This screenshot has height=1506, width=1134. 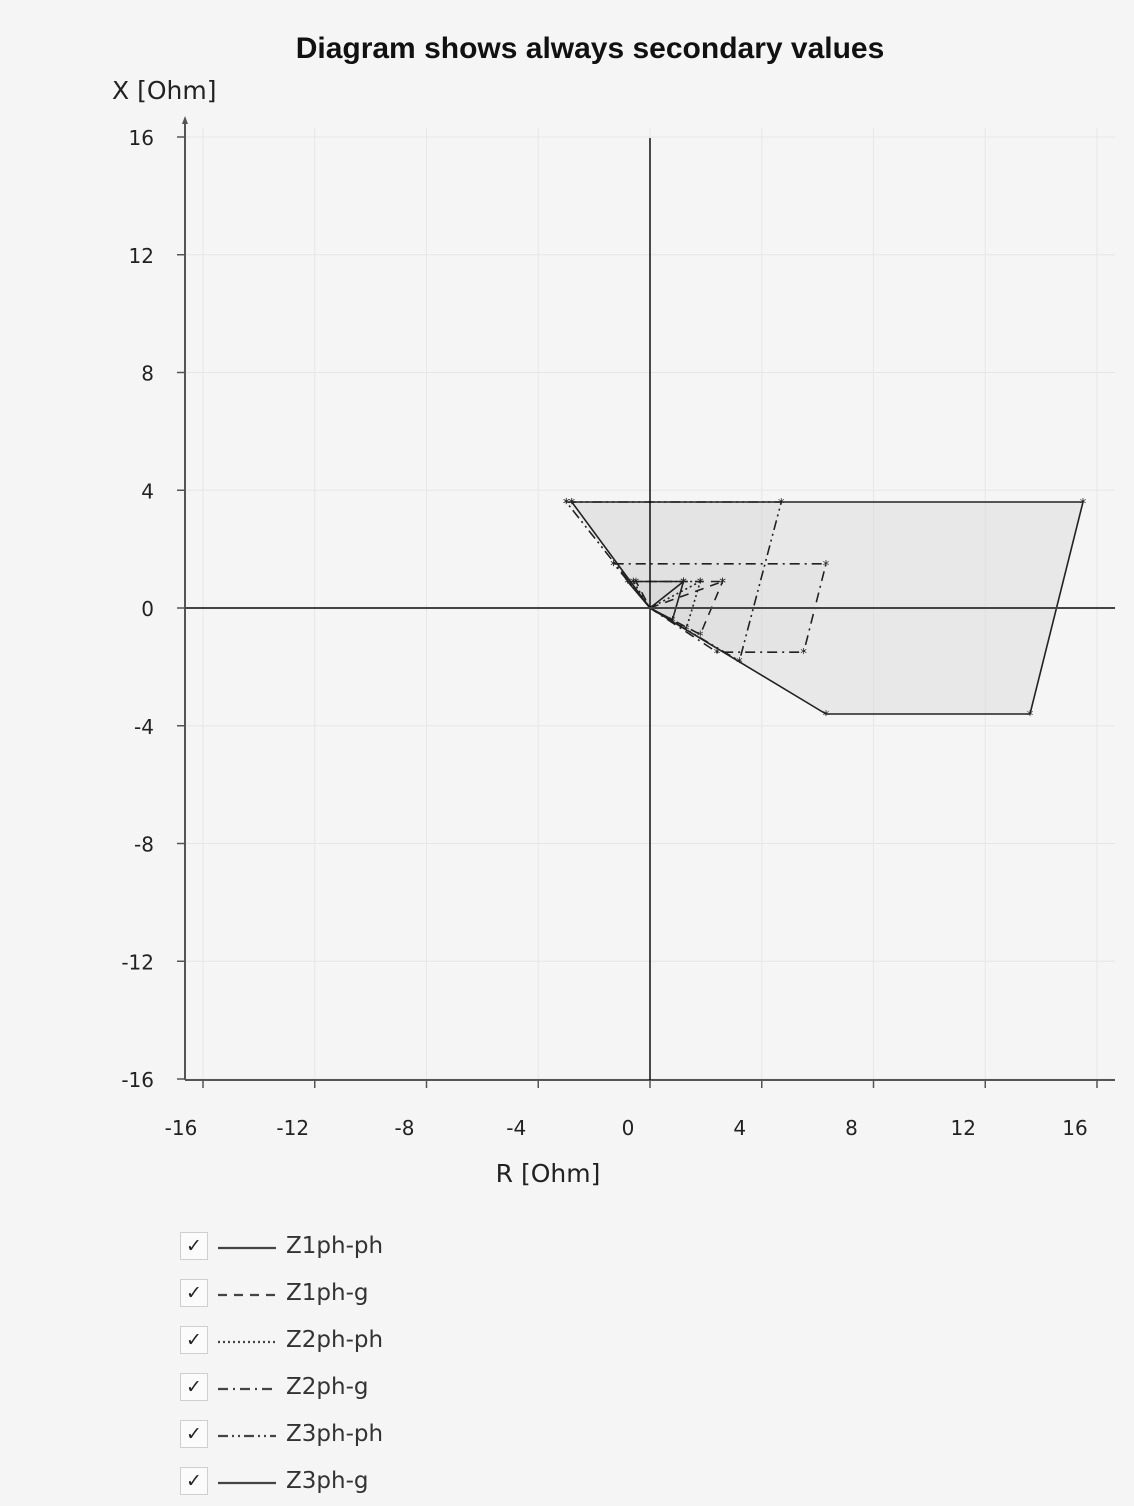 What do you see at coordinates (147, 374) in the screenshot?
I see `y-tick-label: 8` at bounding box center [147, 374].